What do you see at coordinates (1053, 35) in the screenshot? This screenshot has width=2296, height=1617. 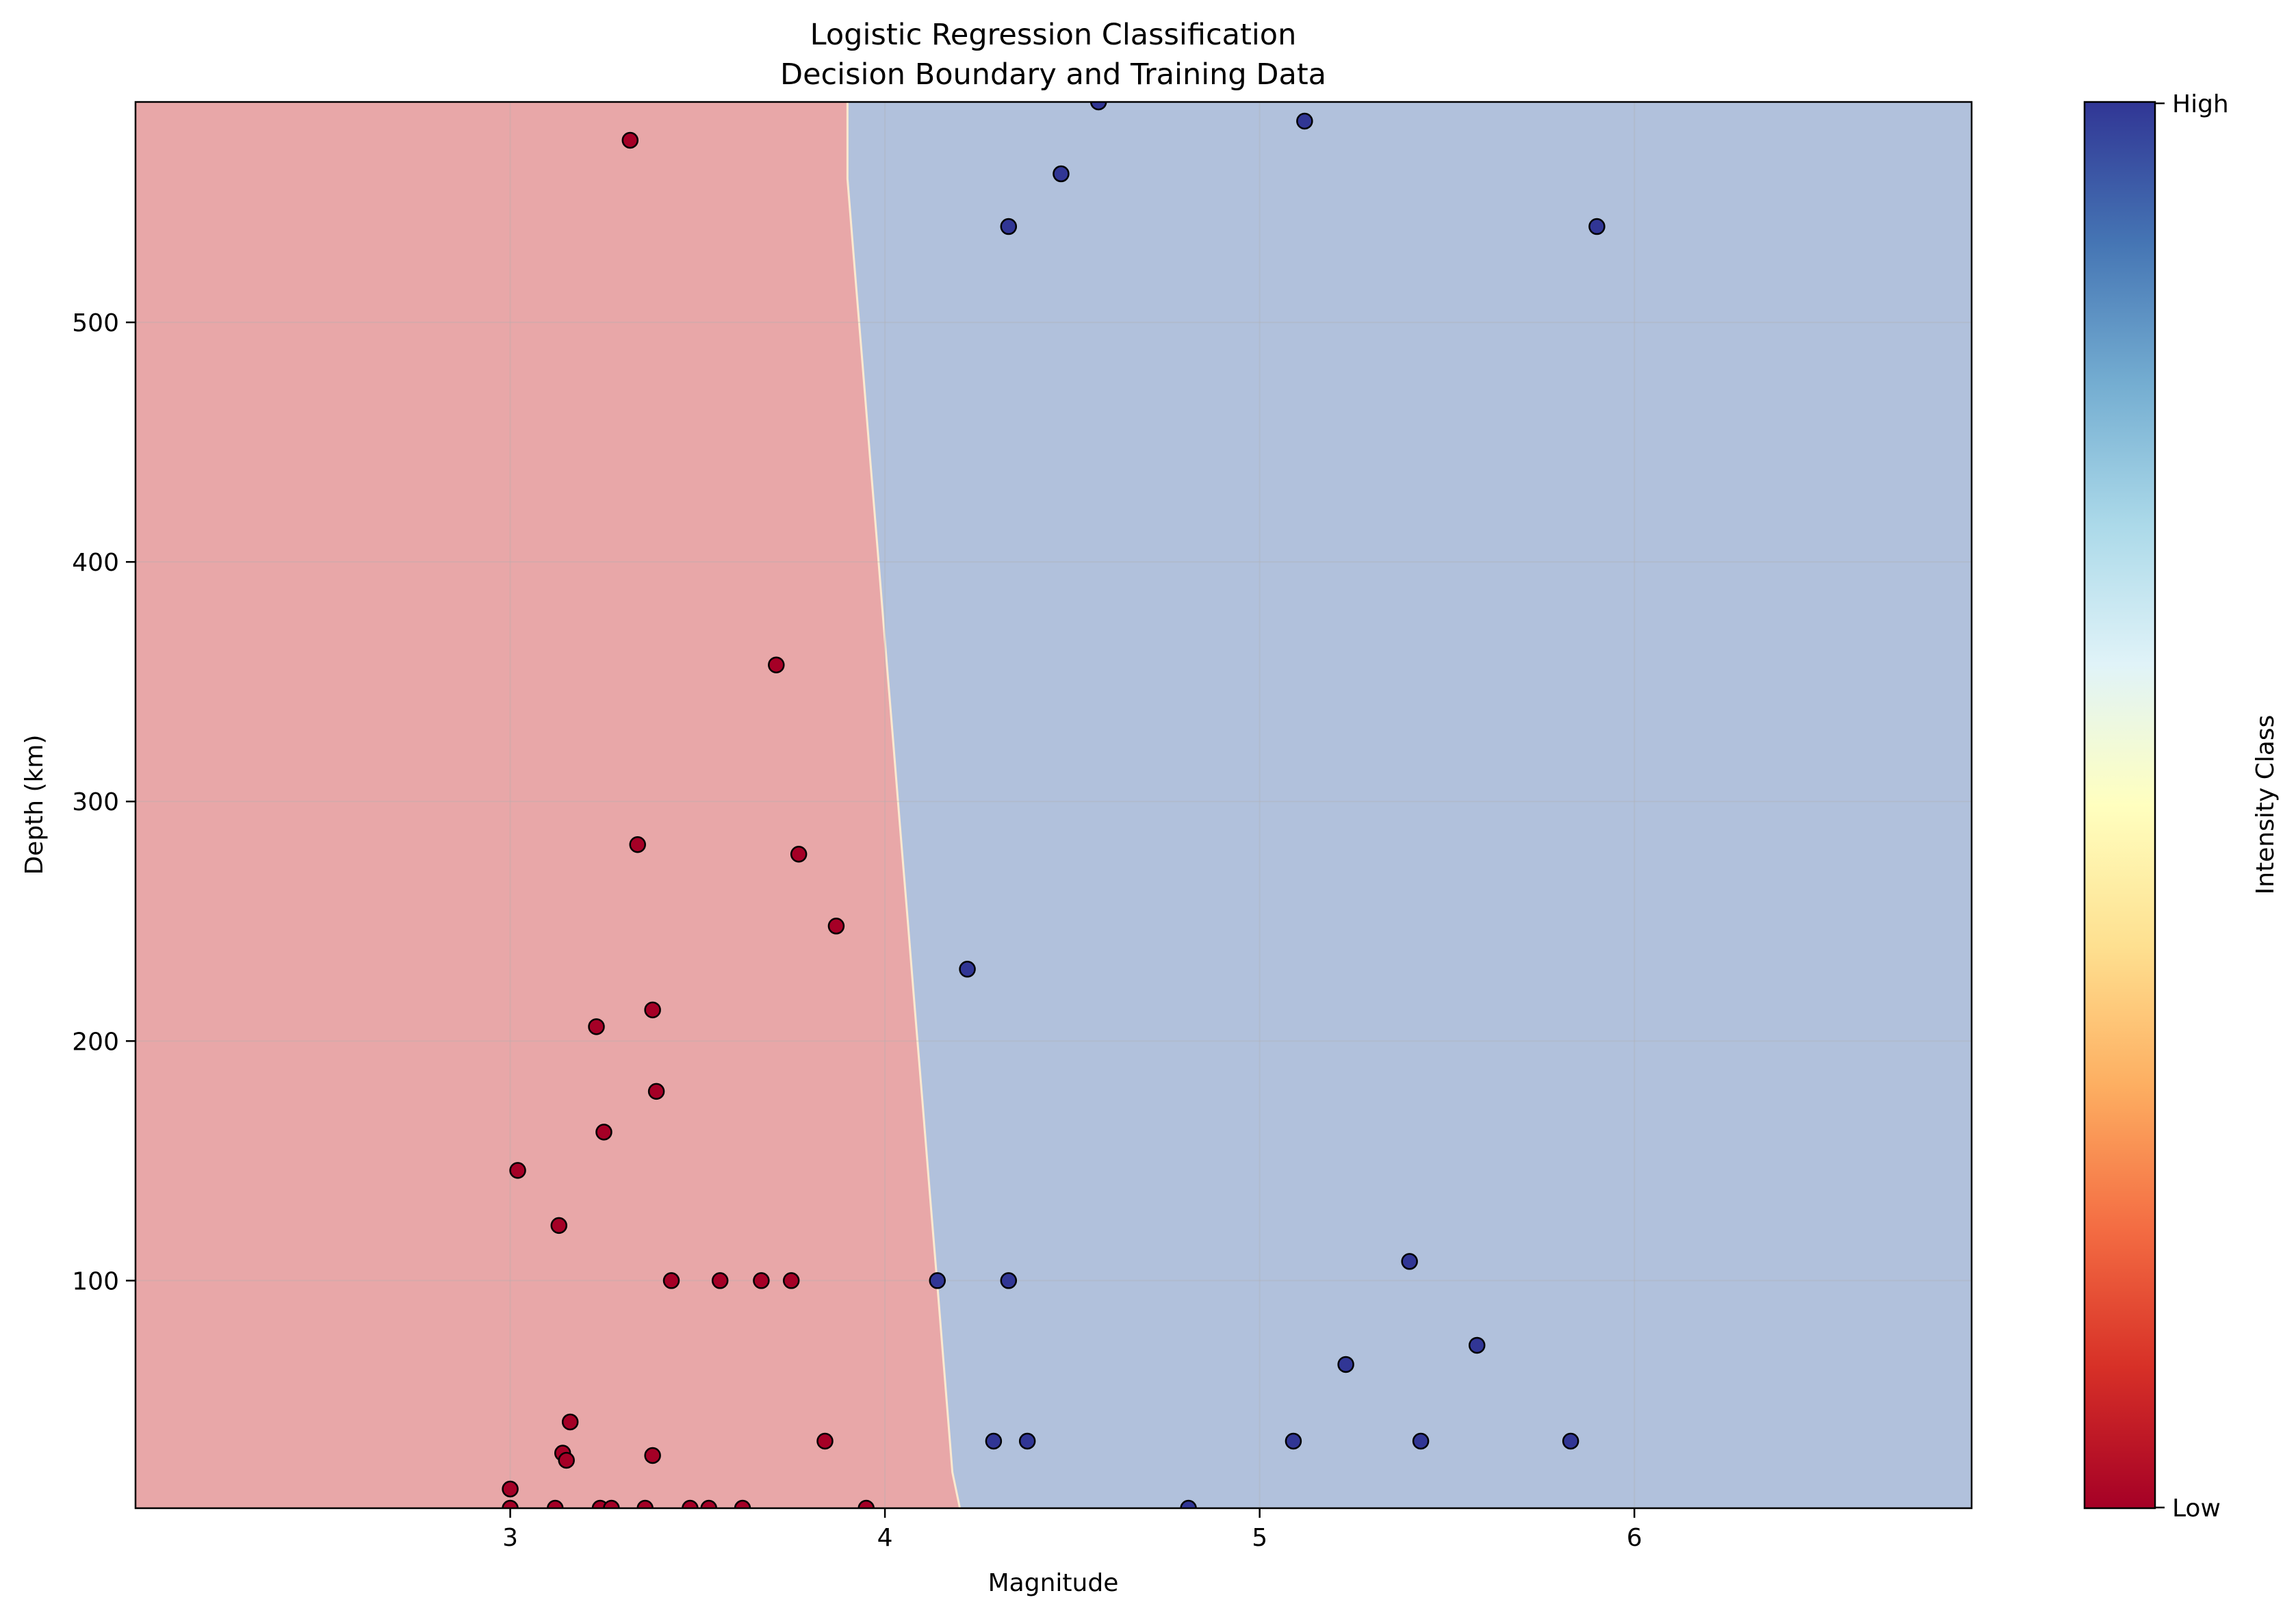 I see `chart-title: Logistic Regression Classification` at bounding box center [1053, 35].